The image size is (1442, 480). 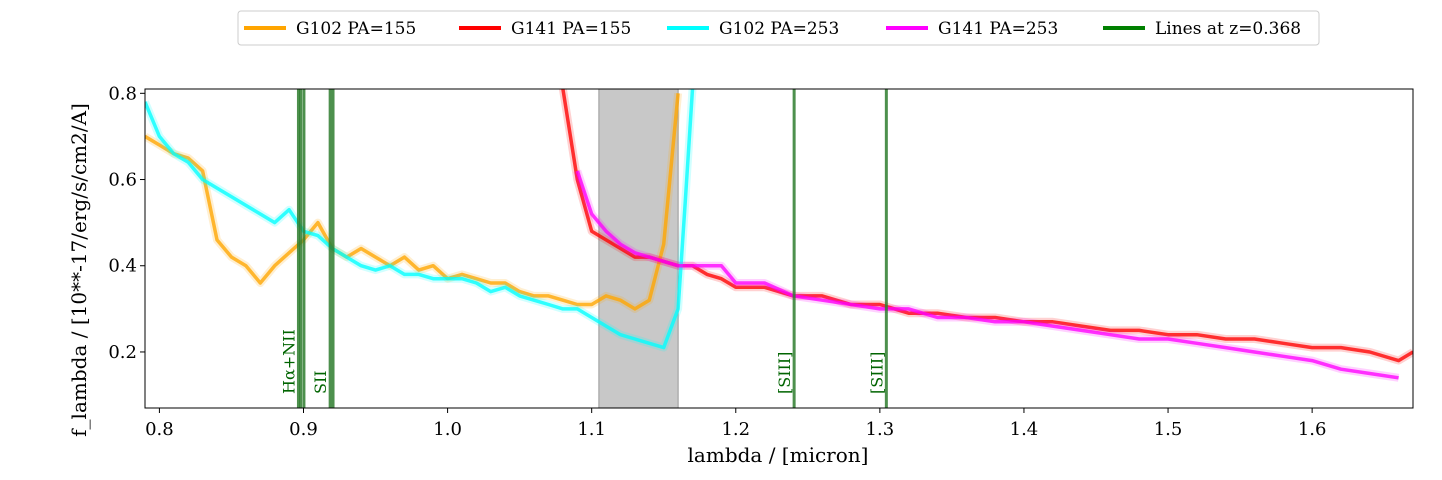 I want to click on y-axis-label: f_lambda / [10**-17/erg/s/cm2/A], so click(x=79, y=270).